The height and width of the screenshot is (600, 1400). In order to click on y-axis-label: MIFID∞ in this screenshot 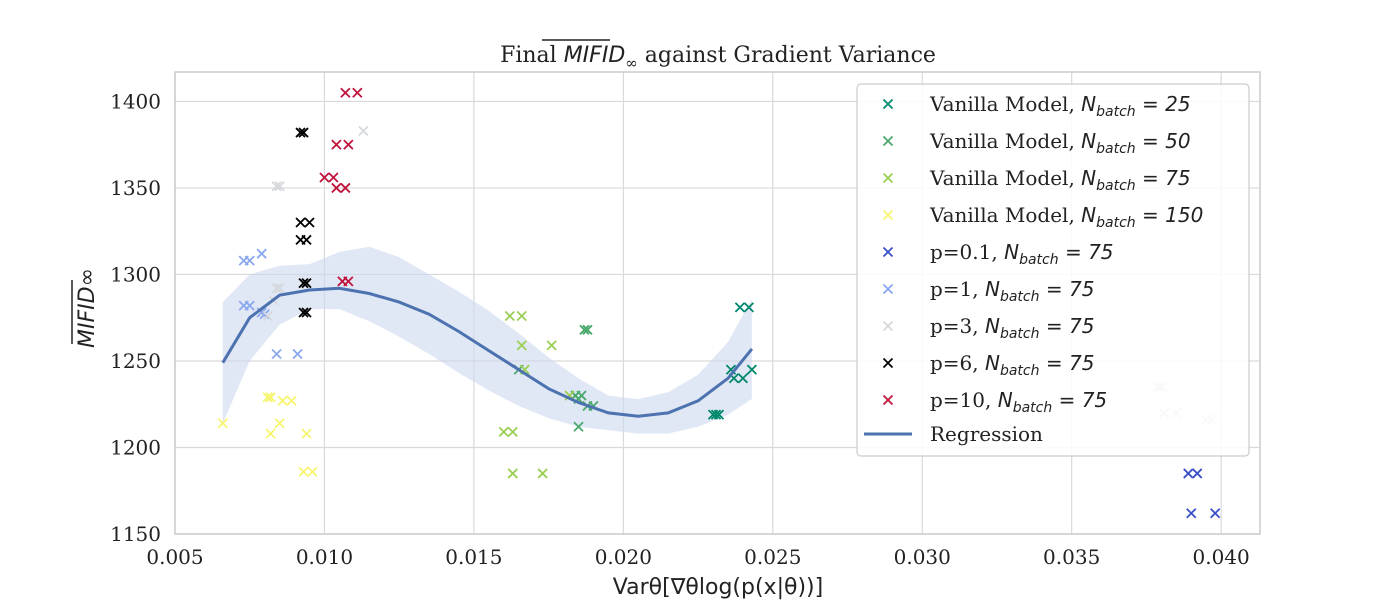, I will do `click(85, 308)`.